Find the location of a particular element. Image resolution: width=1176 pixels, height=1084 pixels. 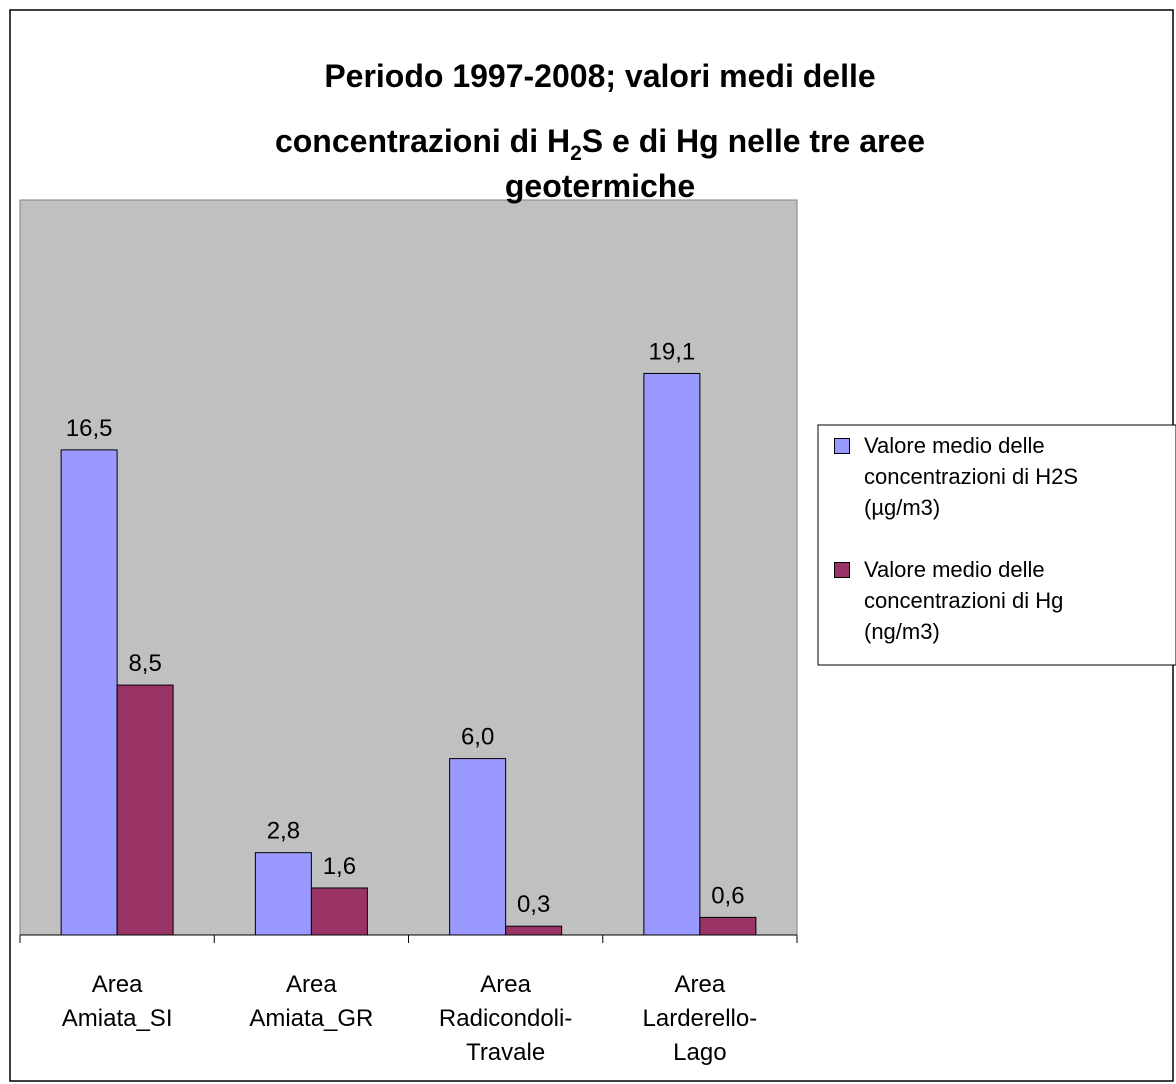

data-label: 6,0 is located at coordinates (477, 737).